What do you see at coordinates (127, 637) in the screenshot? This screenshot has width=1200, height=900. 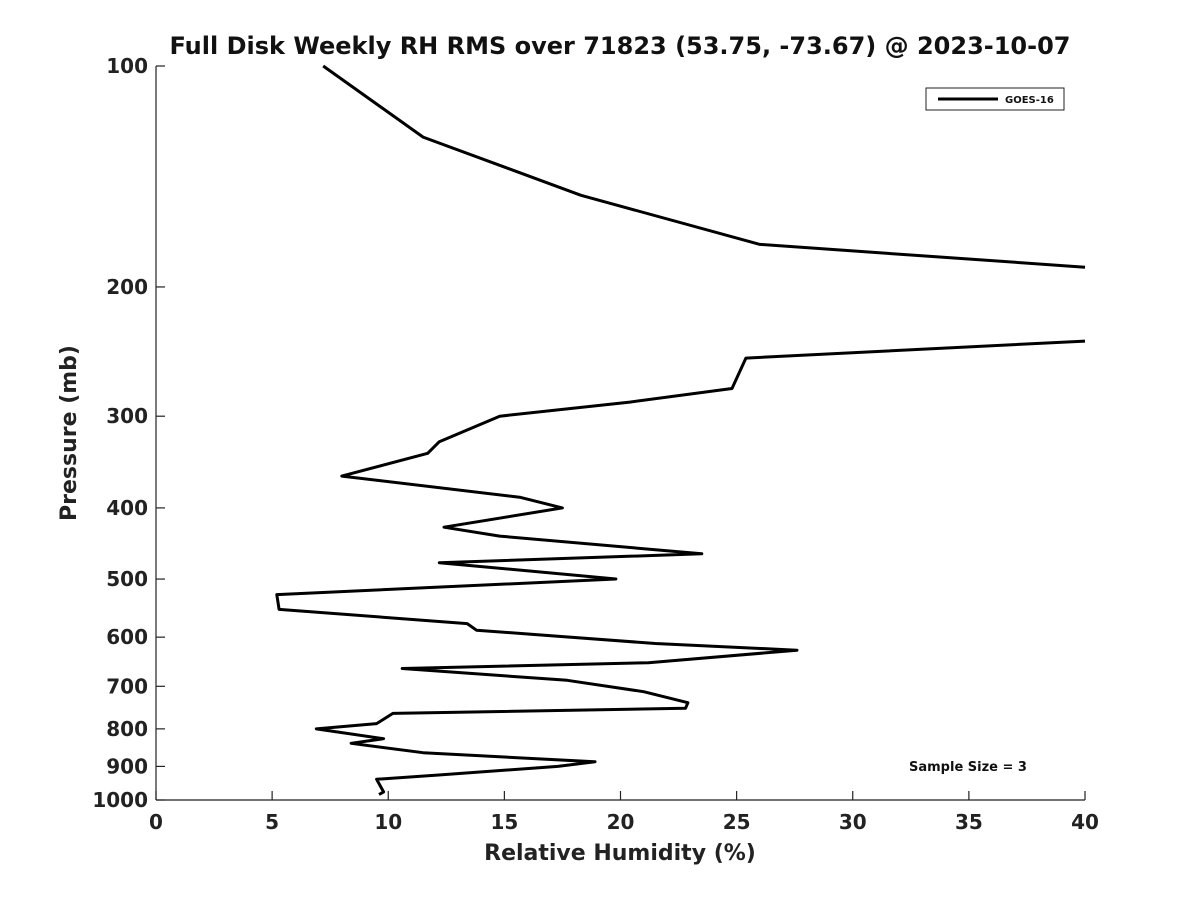 I see `y-tick-label: 600` at bounding box center [127, 637].